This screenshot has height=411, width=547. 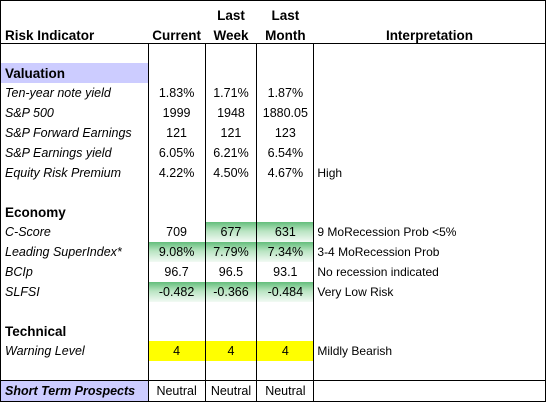 I want to click on section-technical: Technical, so click(x=273, y=331).